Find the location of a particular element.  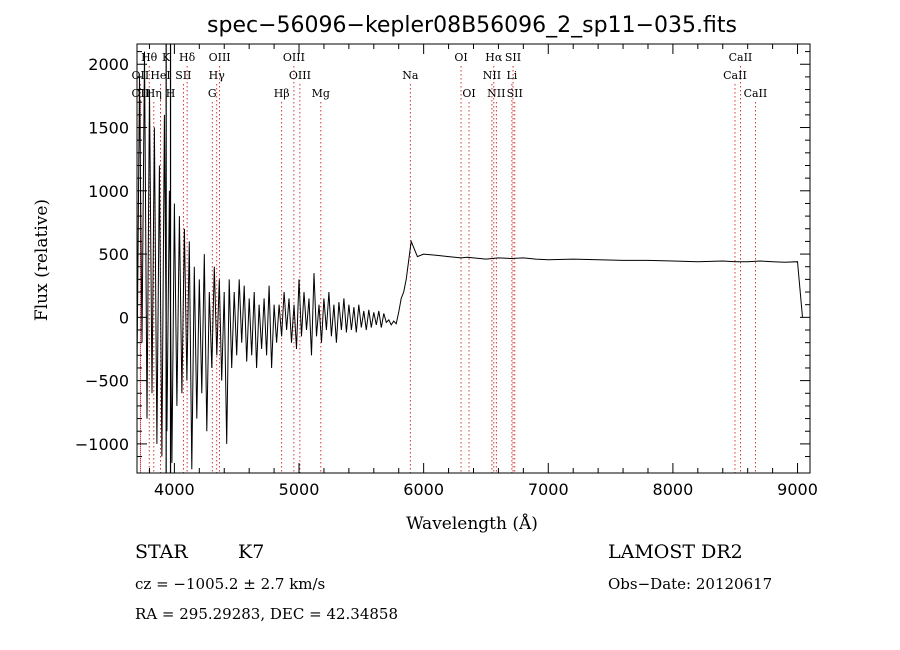

spectral-line-label: Hη is located at coordinates (154, 93).